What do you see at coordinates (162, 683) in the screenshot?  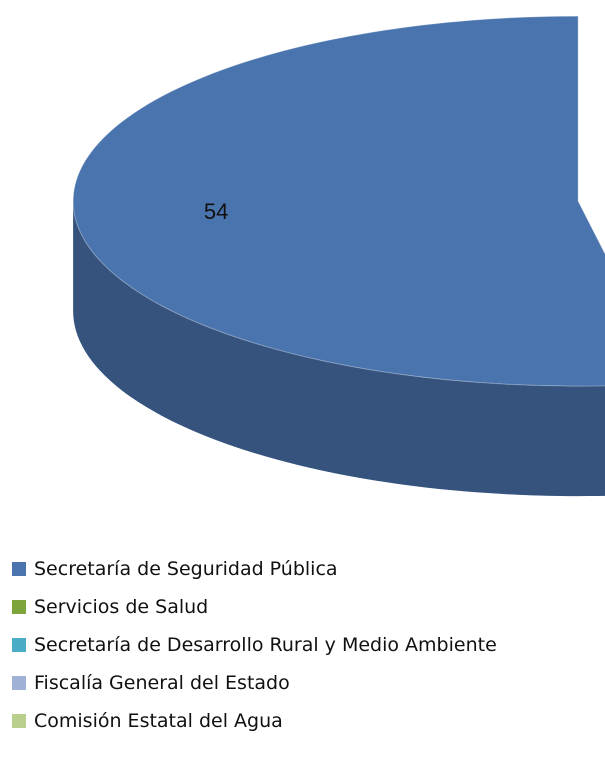 I see `legend-label: Fiscalía General del Estado` at bounding box center [162, 683].